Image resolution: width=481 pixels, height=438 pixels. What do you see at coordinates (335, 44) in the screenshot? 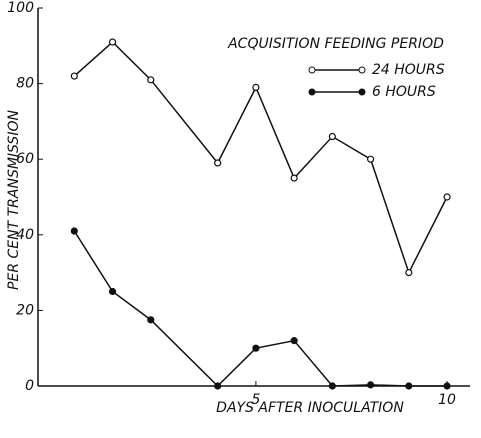
I see `legend-title: ACQUISITION FEEDING PERIOD` at bounding box center [335, 44].